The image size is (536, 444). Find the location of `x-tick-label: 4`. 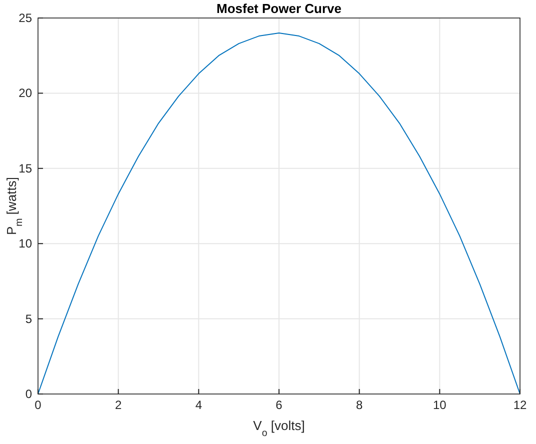

x-tick-label: 4 is located at coordinates (198, 405).